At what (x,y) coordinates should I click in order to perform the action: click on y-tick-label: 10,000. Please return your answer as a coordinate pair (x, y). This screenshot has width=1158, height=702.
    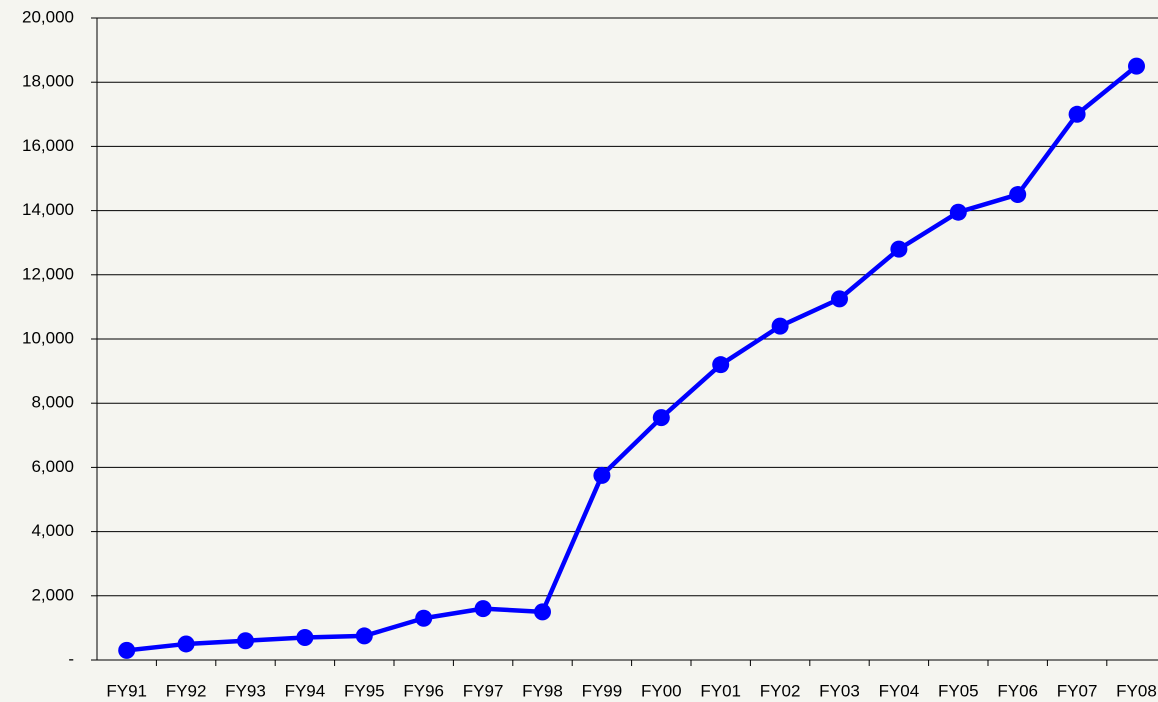
    Looking at the image, I should click on (48, 337).